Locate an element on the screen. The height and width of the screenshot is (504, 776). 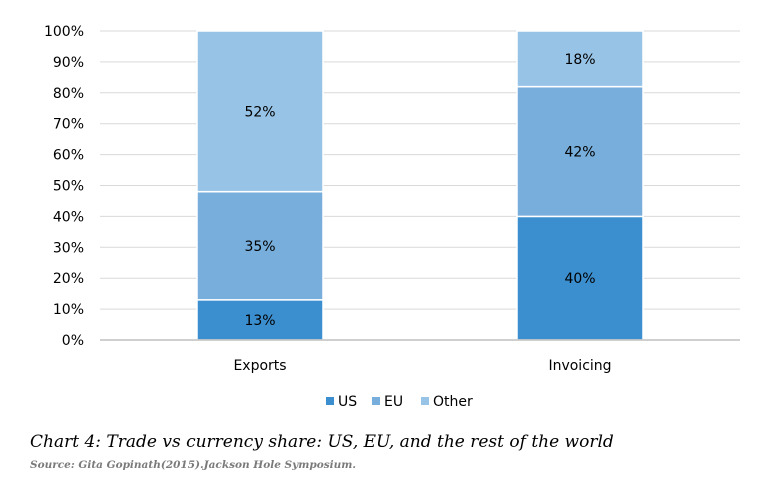
data-label-invoicing-other: 18% is located at coordinates (579, 60).